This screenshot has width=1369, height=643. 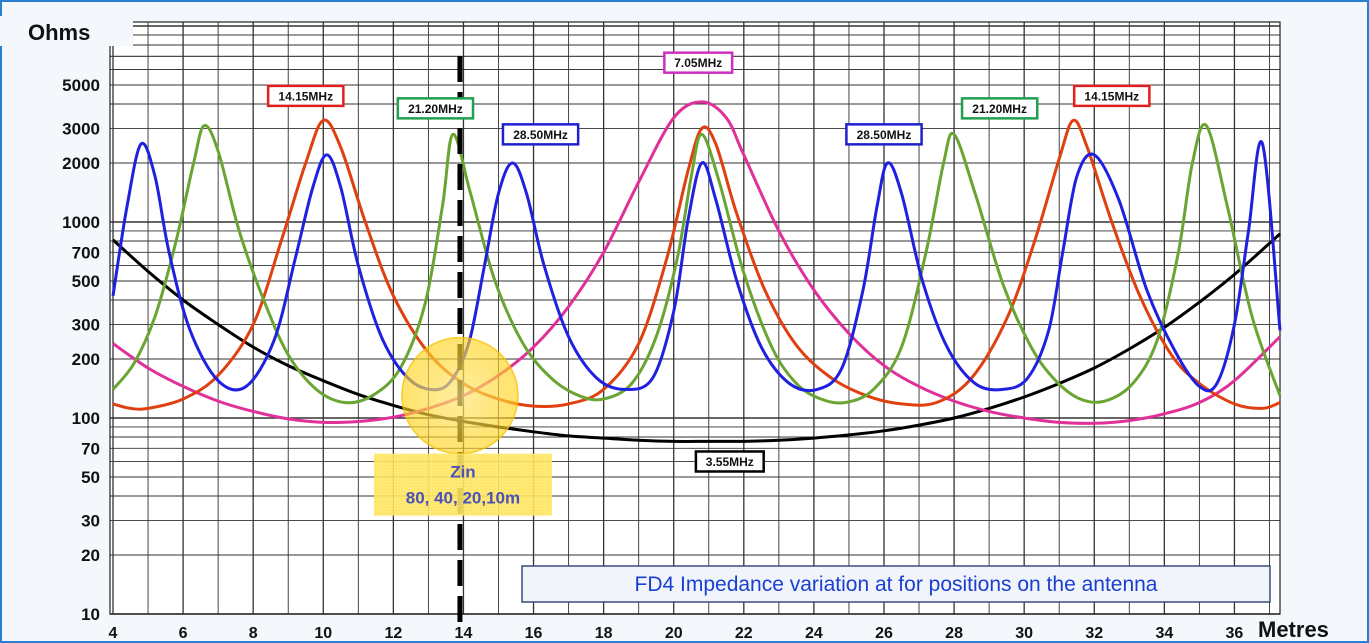 I want to click on title-box, so click(x=896, y=584).